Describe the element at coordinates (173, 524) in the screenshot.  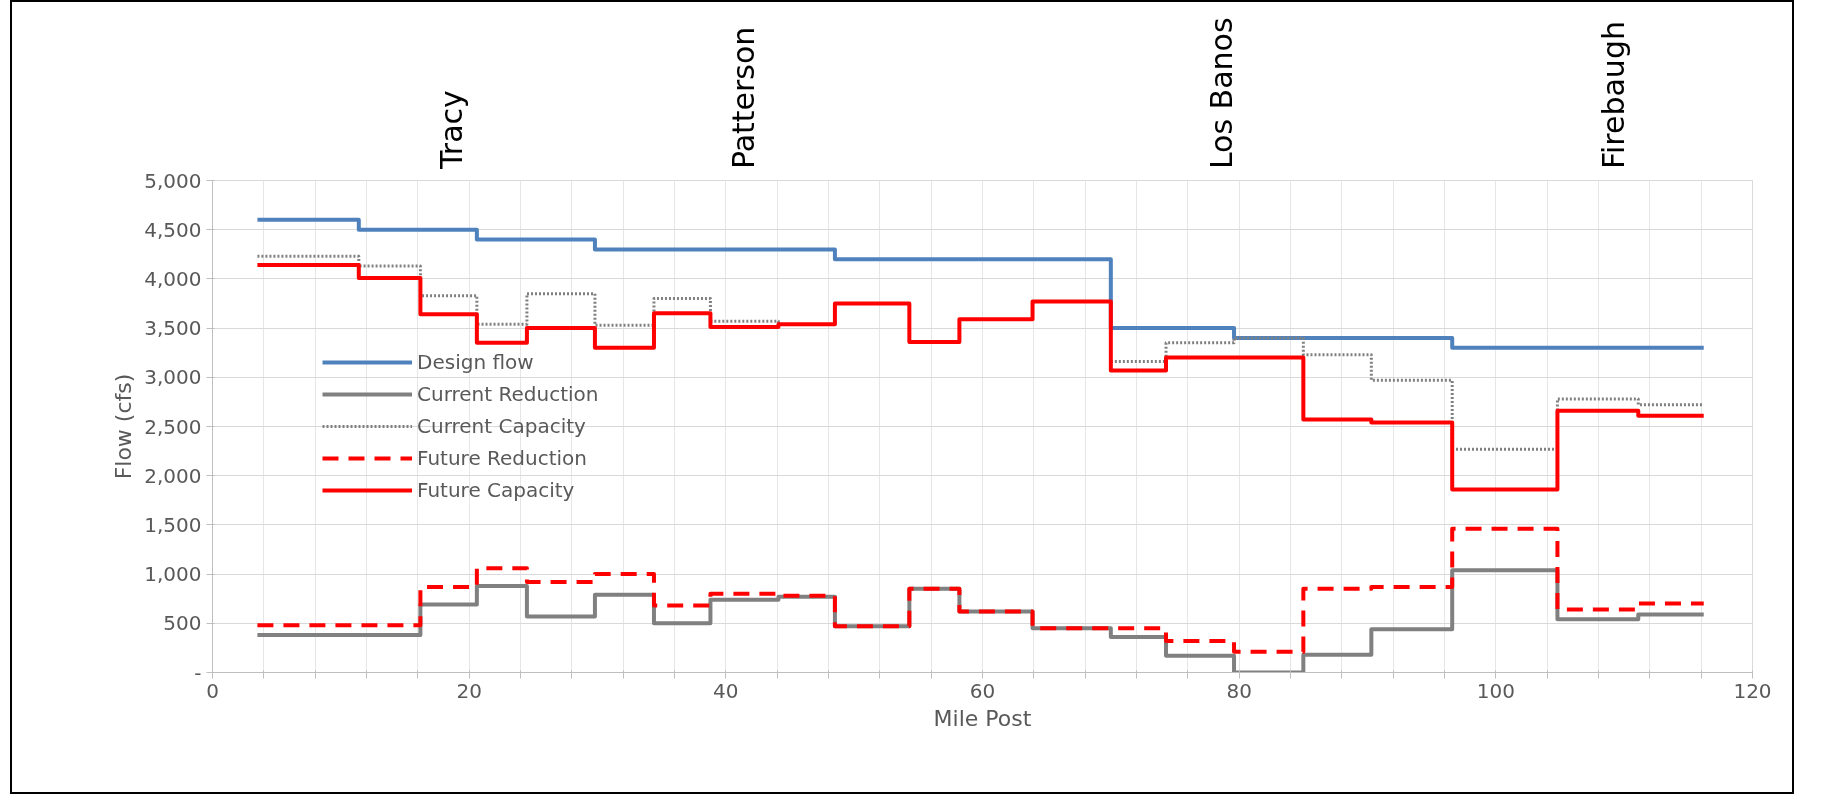
I see `y-tick-label: 1,500` at that location.